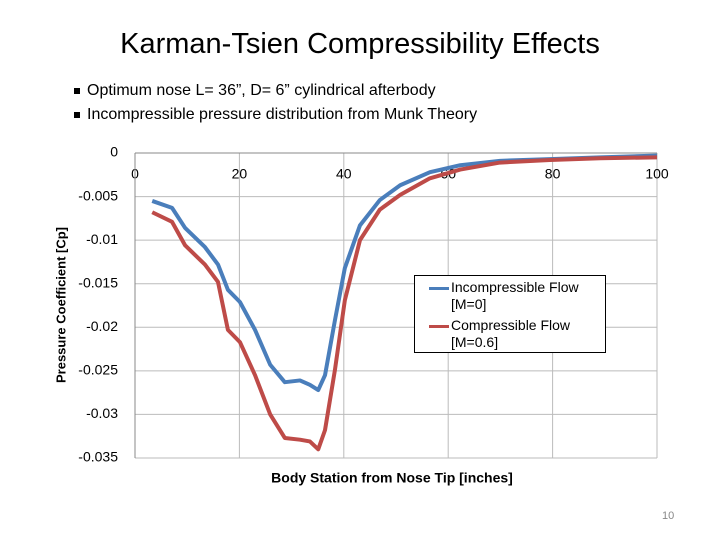  I want to click on legend-item: Incompressible Flow [M=0], so click(508, 296).